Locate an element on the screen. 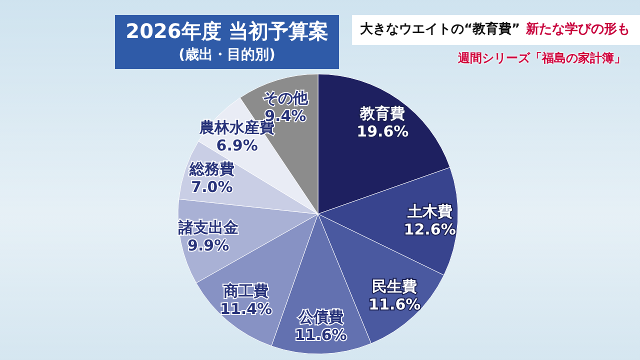  slice-label: 公債費 is located at coordinates (320, 317).